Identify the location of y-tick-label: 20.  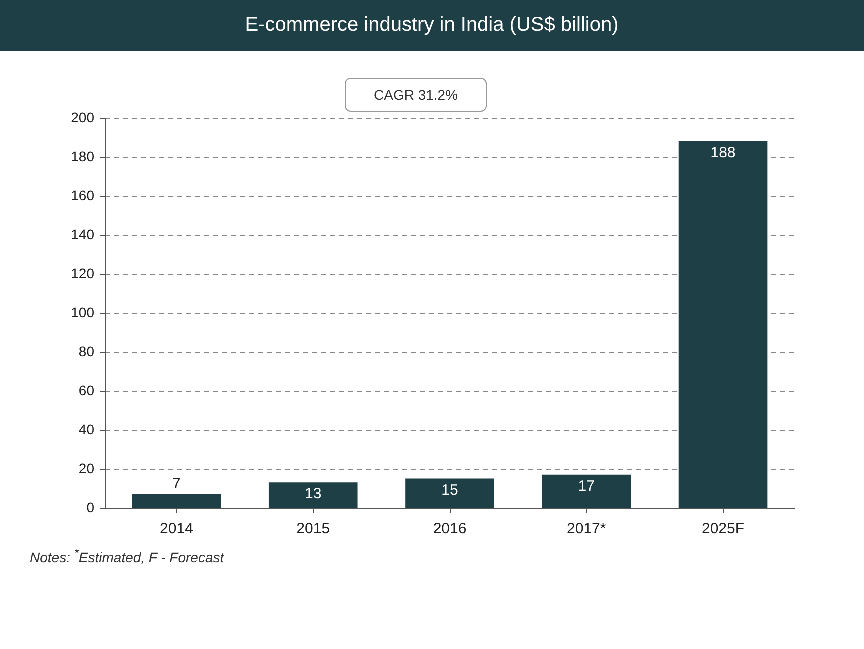
(86, 468).